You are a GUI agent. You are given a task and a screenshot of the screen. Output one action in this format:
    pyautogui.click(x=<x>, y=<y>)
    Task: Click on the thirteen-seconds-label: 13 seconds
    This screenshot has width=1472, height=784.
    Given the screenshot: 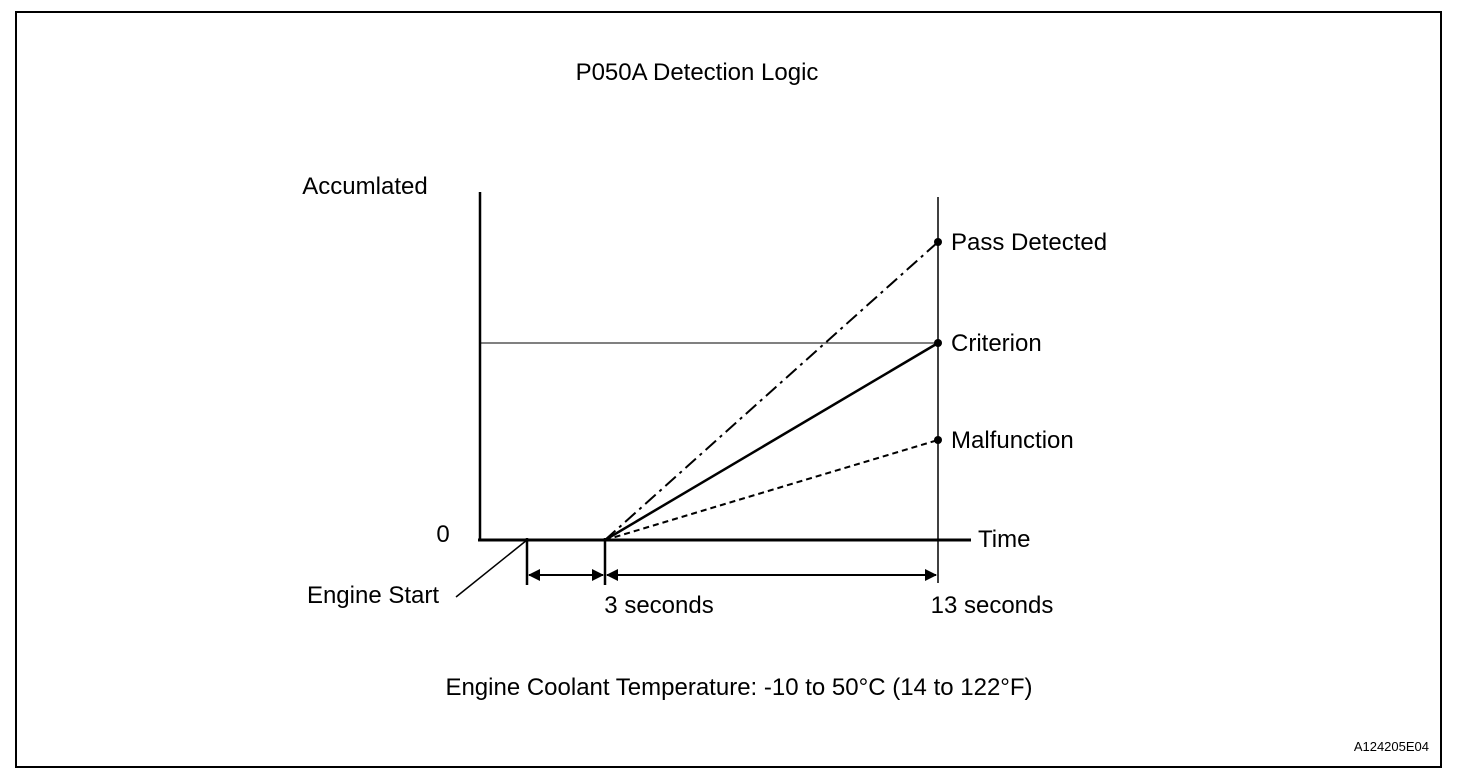 What is the action you would take?
    pyautogui.click(x=992, y=605)
    